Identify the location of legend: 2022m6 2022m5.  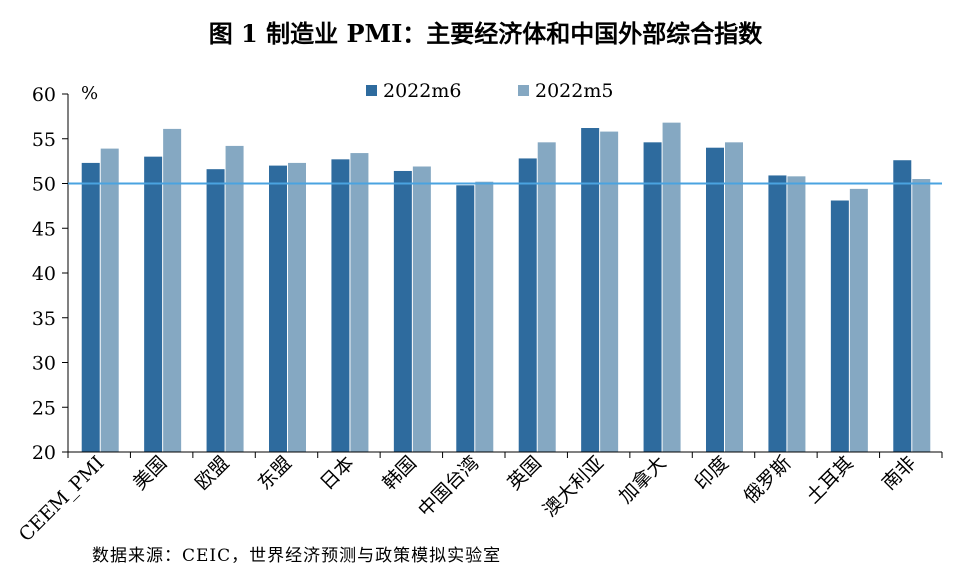
(489, 91).